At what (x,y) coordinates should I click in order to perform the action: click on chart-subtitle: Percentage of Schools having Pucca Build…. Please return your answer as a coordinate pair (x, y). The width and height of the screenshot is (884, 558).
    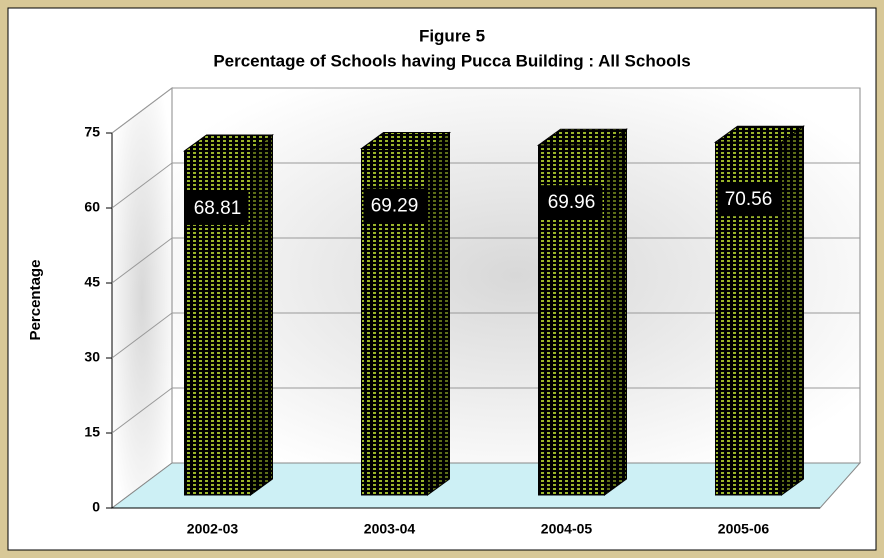
    Looking at the image, I should click on (451, 60).